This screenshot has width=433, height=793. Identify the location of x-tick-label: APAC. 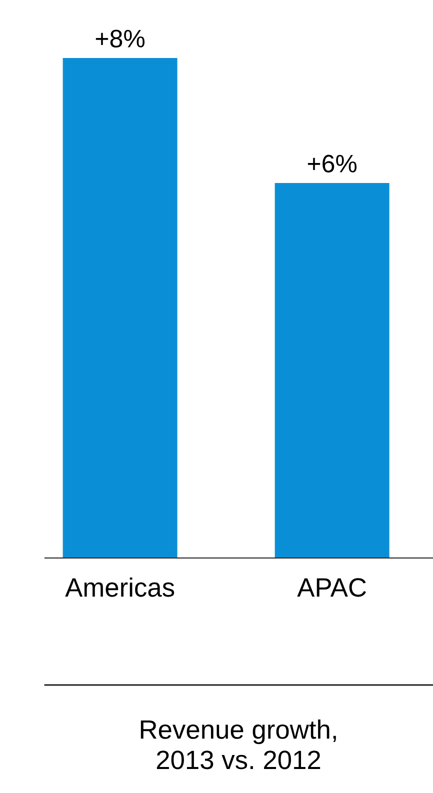
(331, 587).